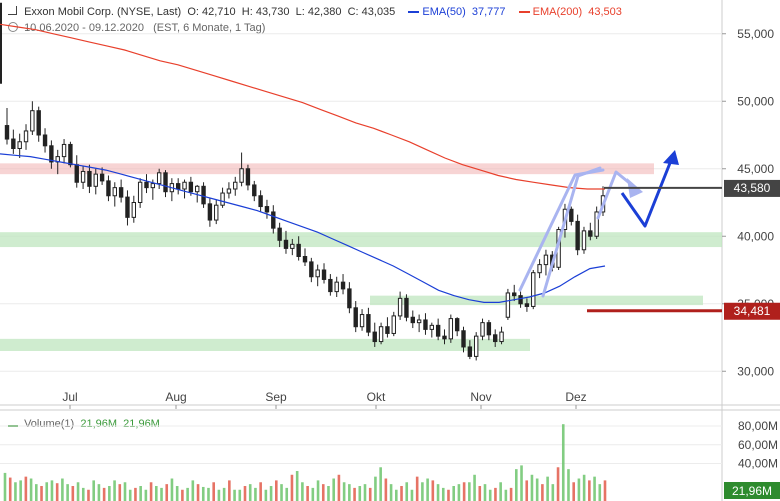 The width and height of the screenshot is (780, 501). What do you see at coordinates (752, 491) in the screenshot?
I see `volume-badge-label: 21,96M` at bounding box center [752, 491].